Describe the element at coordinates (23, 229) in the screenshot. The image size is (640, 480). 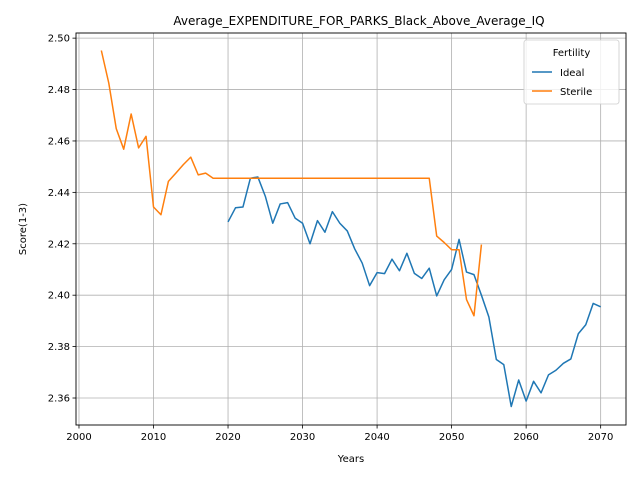
I see `y-axis-label: Score(1-3)` at that location.